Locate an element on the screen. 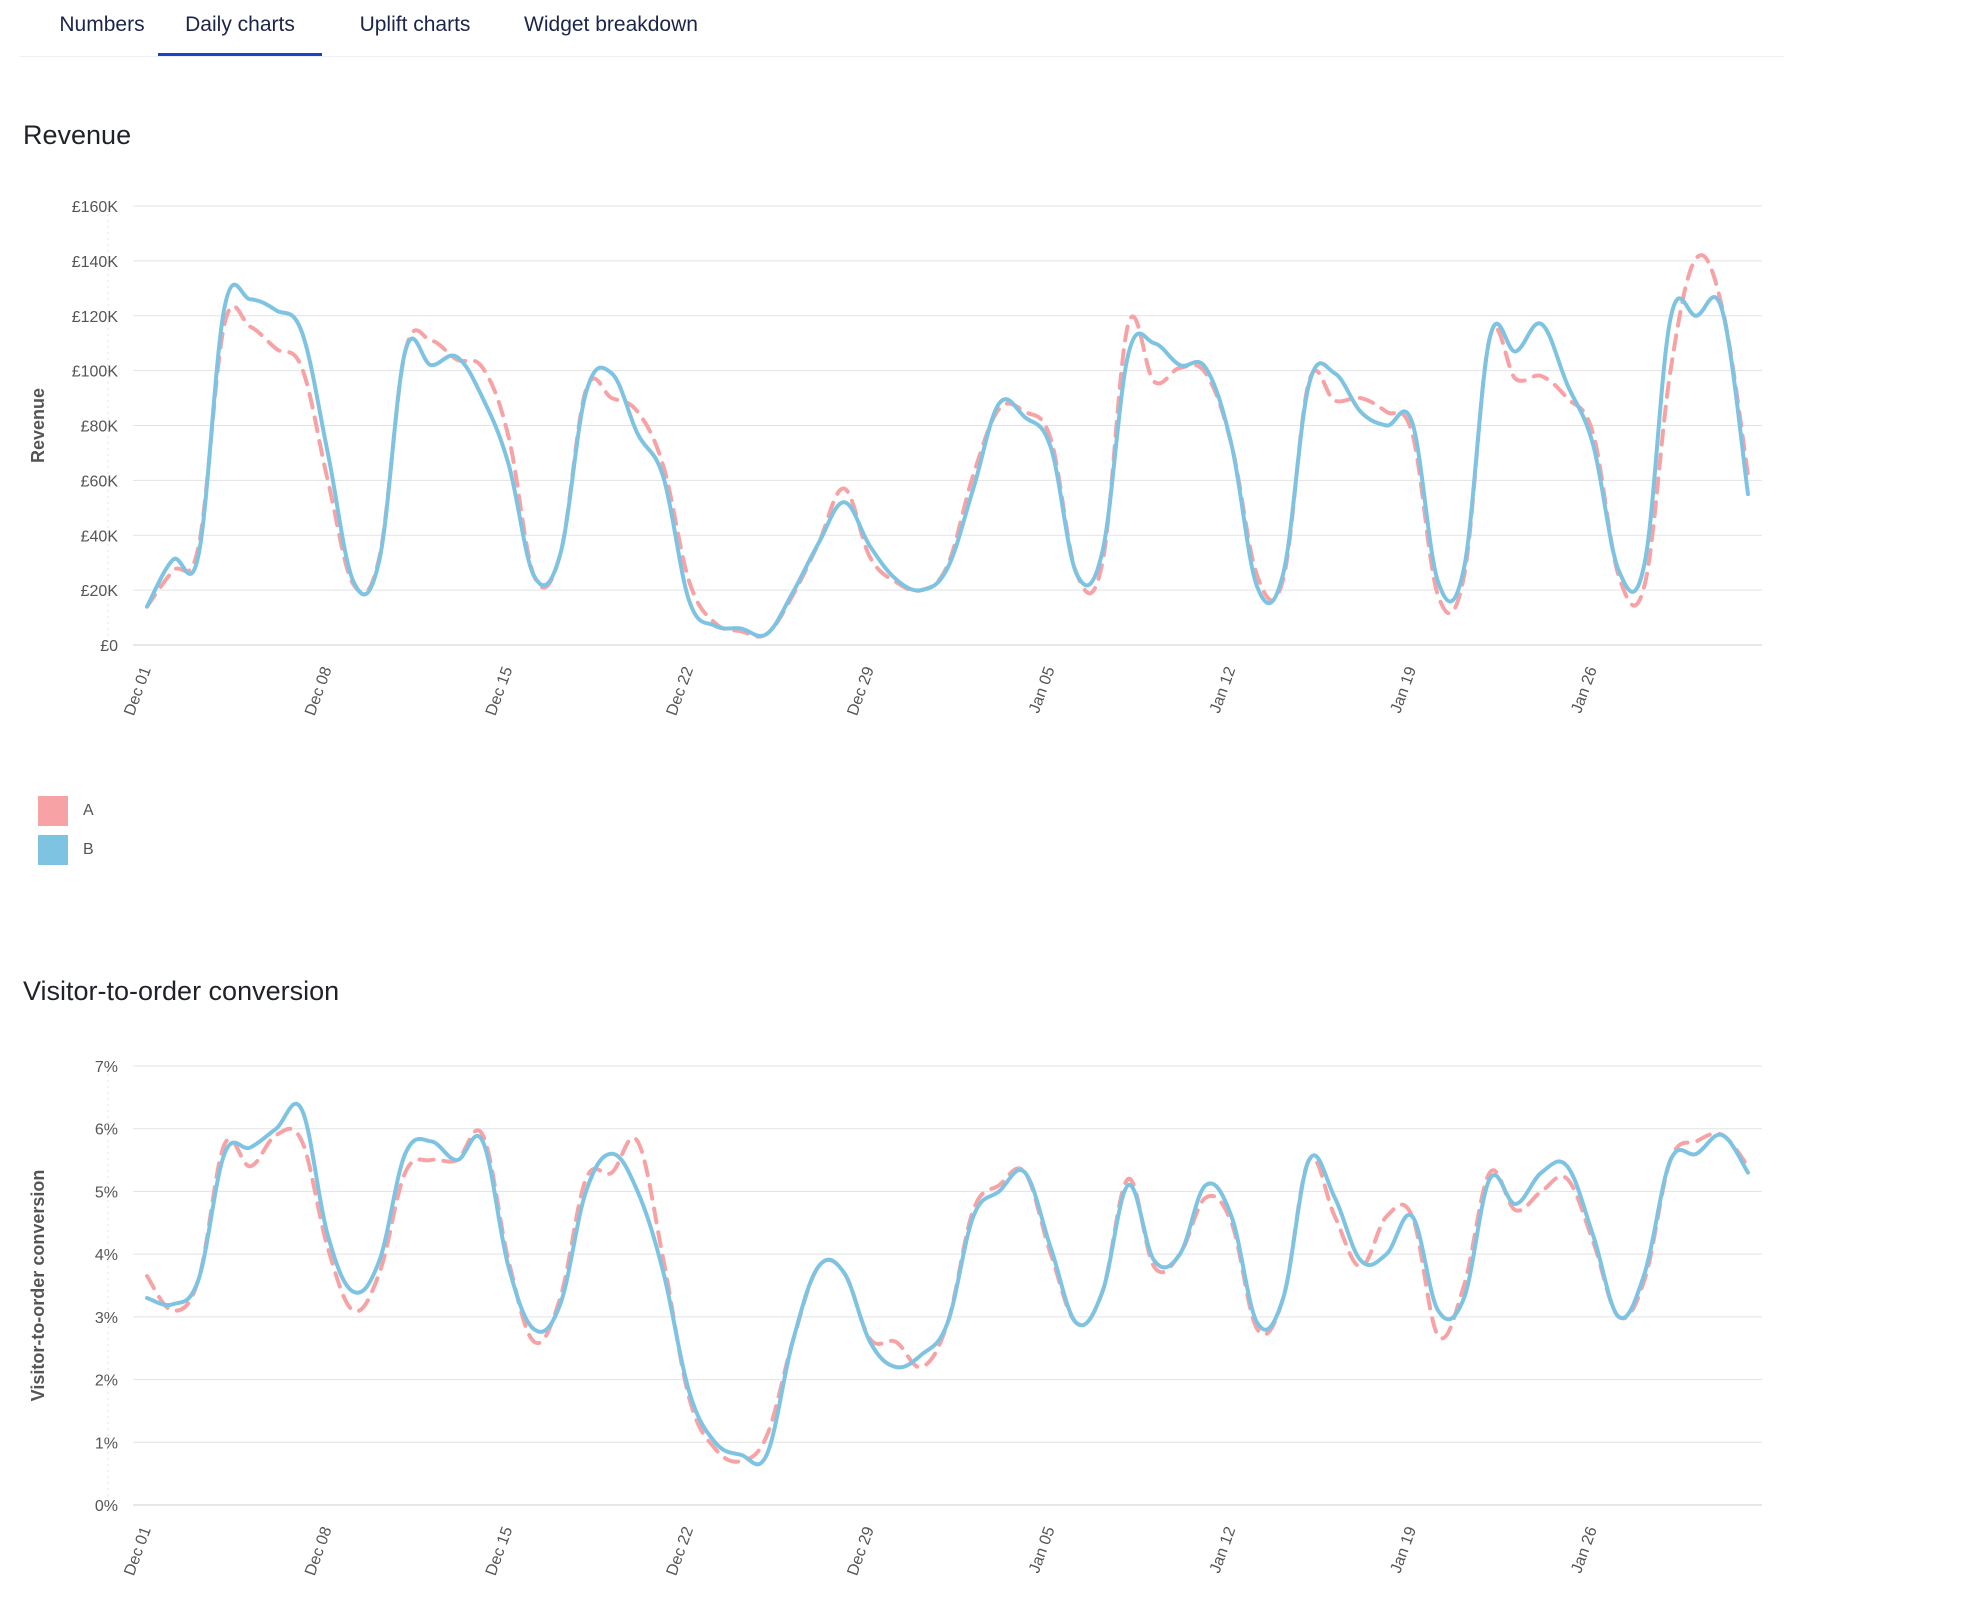 The height and width of the screenshot is (1605, 1965). conversion-y-tick-label: 3% is located at coordinates (106, 1318).